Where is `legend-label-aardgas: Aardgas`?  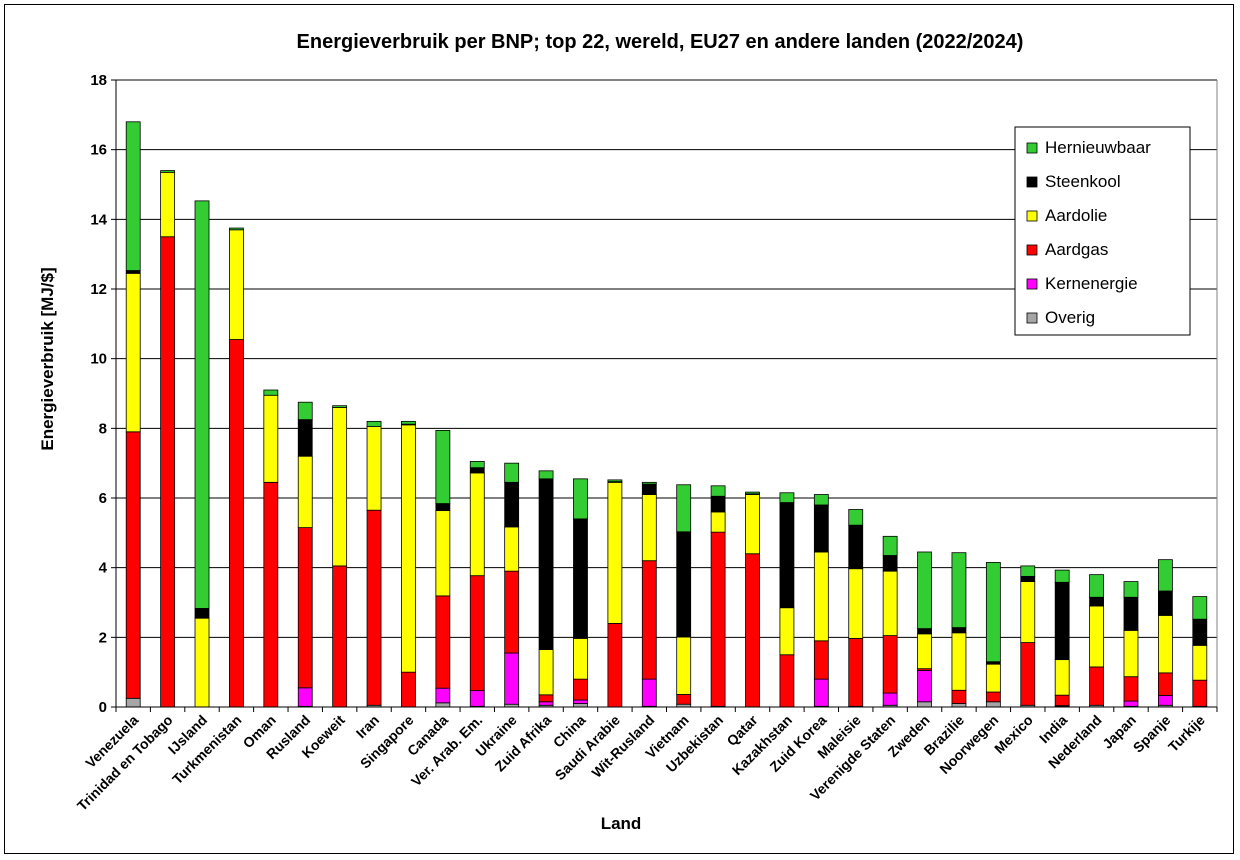
legend-label-aardgas: Aardgas is located at coordinates (1076, 249).